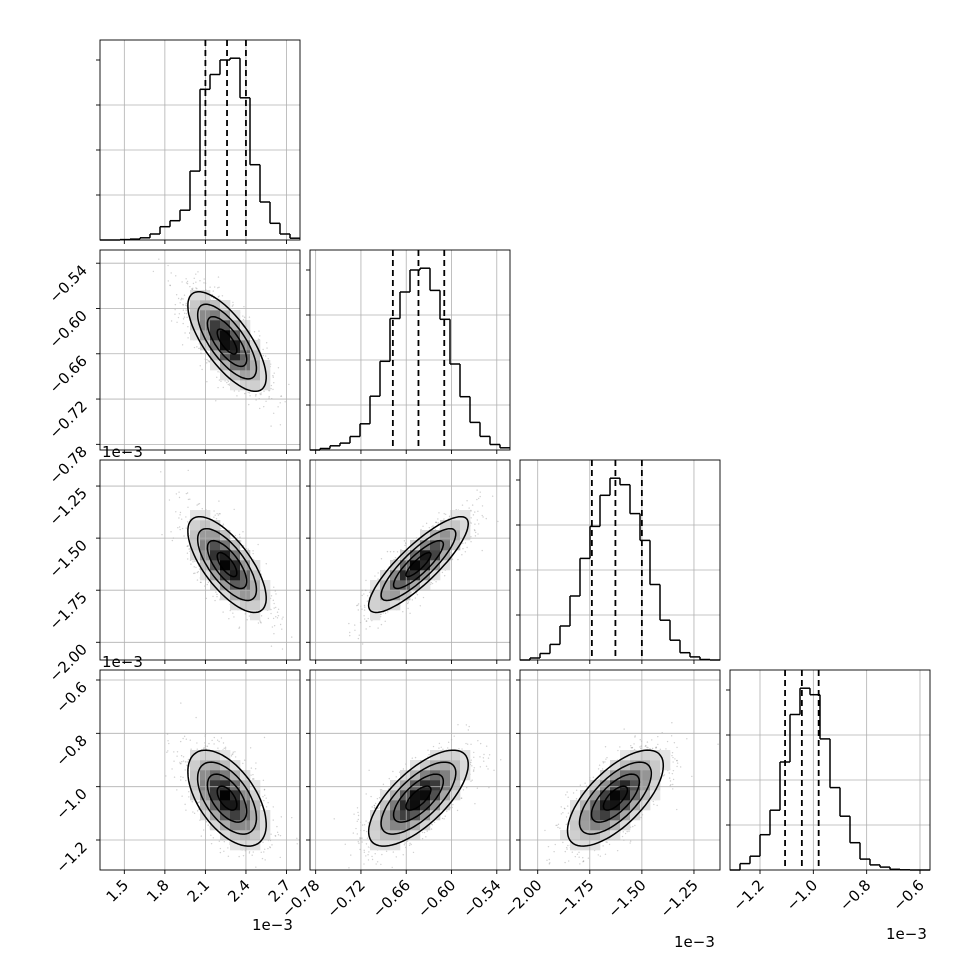 The height and width of the screenshot is (970, 970). Describe the element at coordinates (522, 898) in the screenshot. I see `x-tick-label-2-0: −2.00` at that location.